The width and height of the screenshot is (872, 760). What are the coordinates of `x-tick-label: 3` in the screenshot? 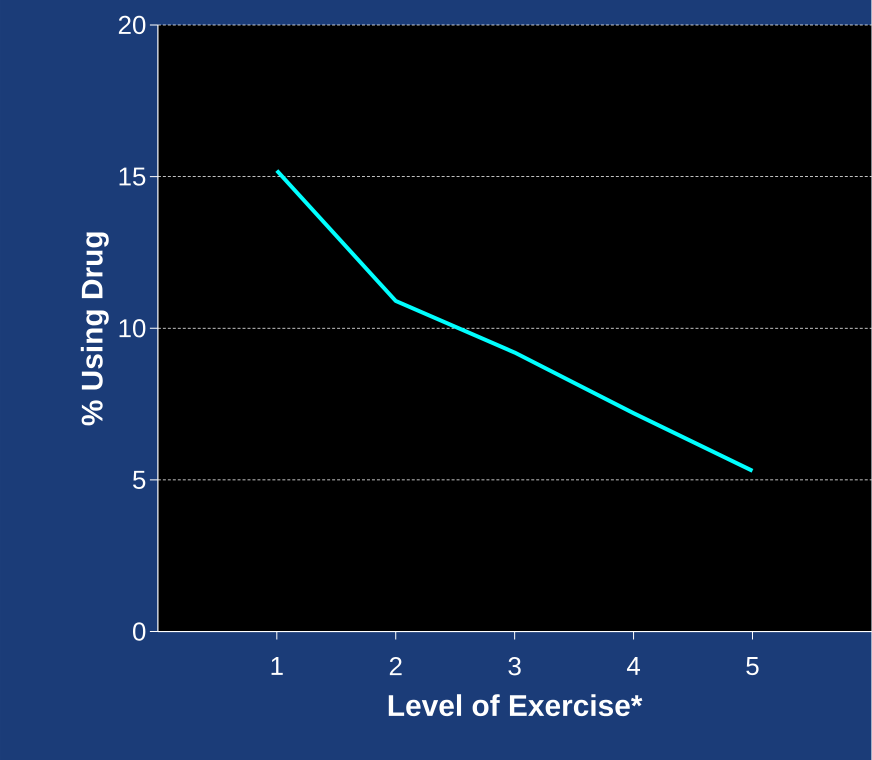 It's located at (514, 666).